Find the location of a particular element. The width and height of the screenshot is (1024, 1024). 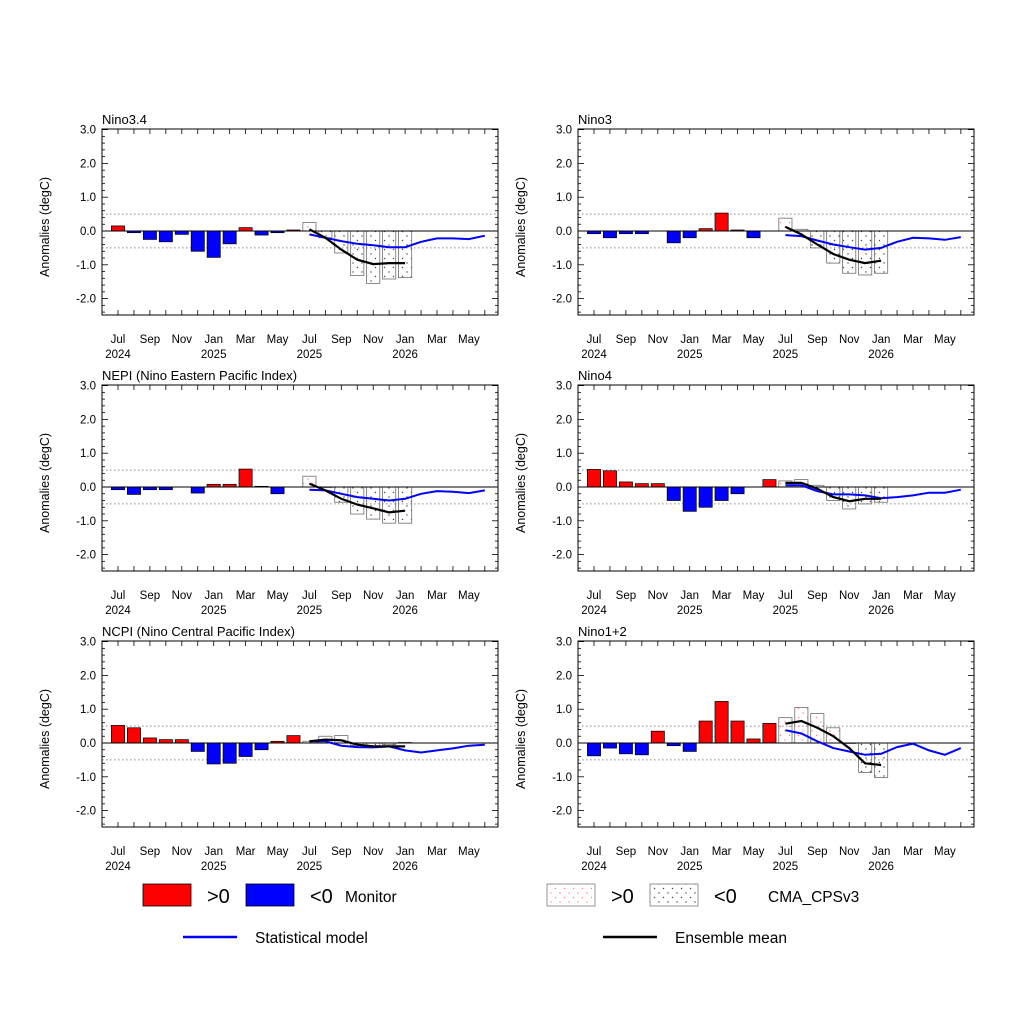

panel-title: Nino3 is located at coordinates (595, 119).